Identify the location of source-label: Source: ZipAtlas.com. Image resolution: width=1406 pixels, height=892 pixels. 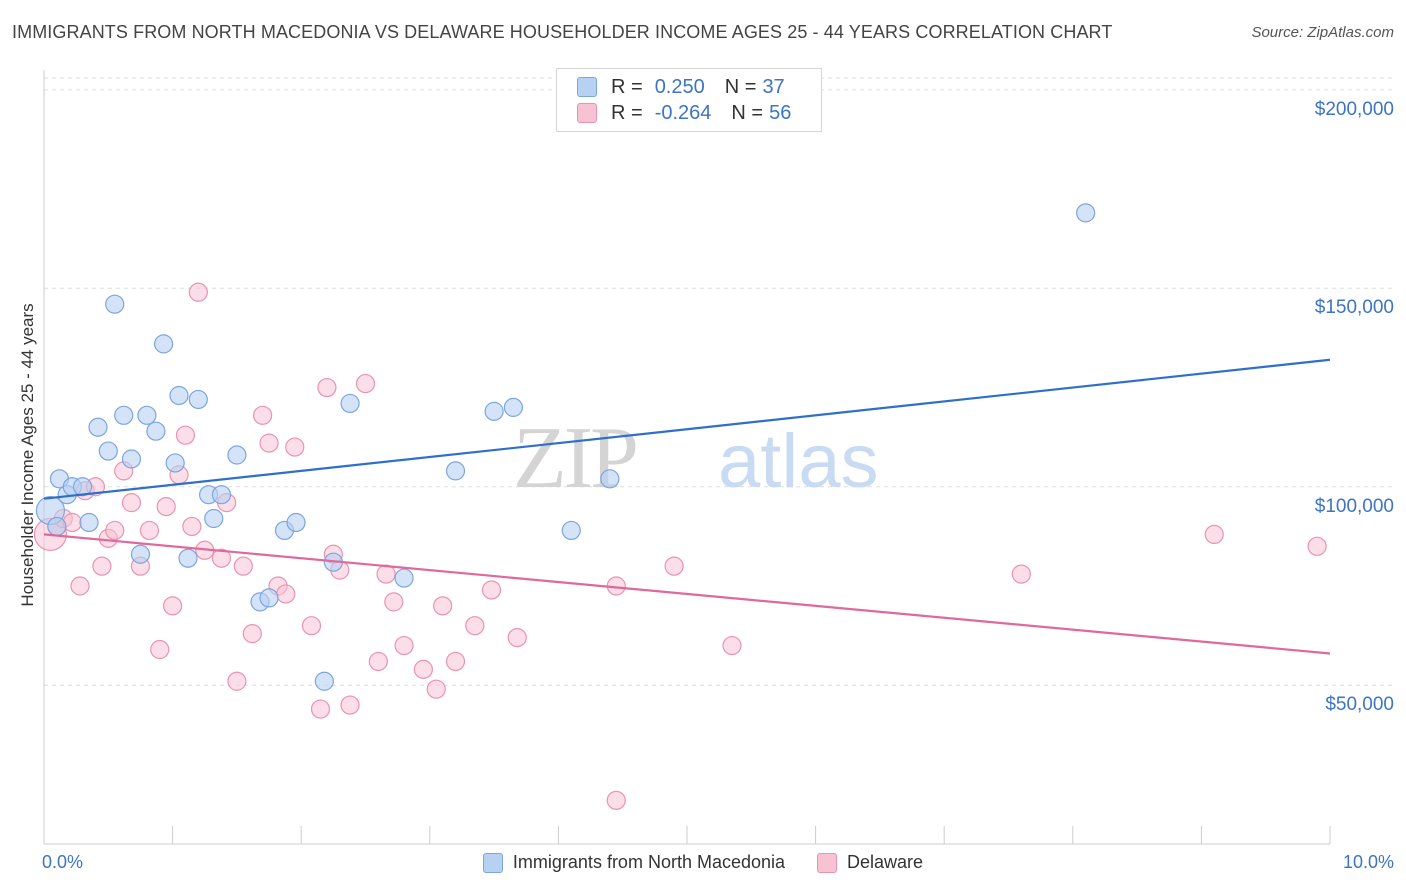
(1322, 32).